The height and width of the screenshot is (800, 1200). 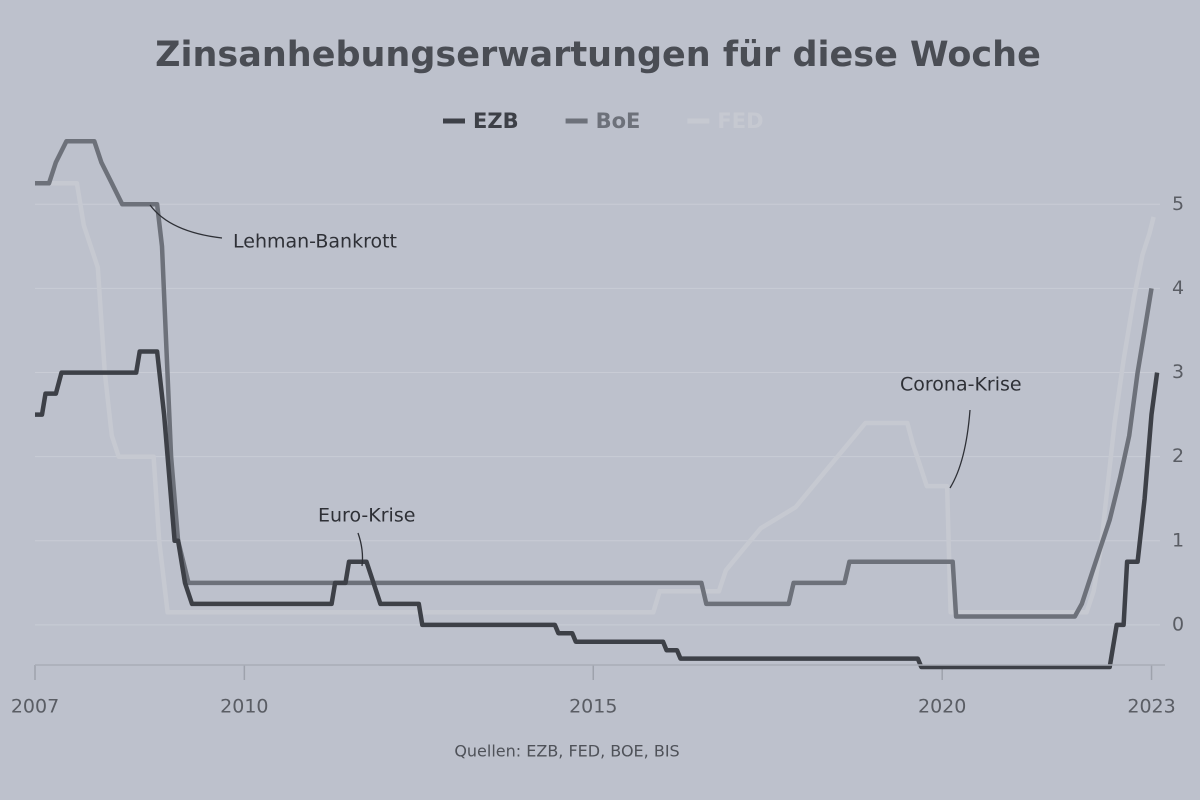 What do you see at coordinates (942, 707) in the screenshot?
I see `x-tick-label: 2020` at bounding box center [942, 707].